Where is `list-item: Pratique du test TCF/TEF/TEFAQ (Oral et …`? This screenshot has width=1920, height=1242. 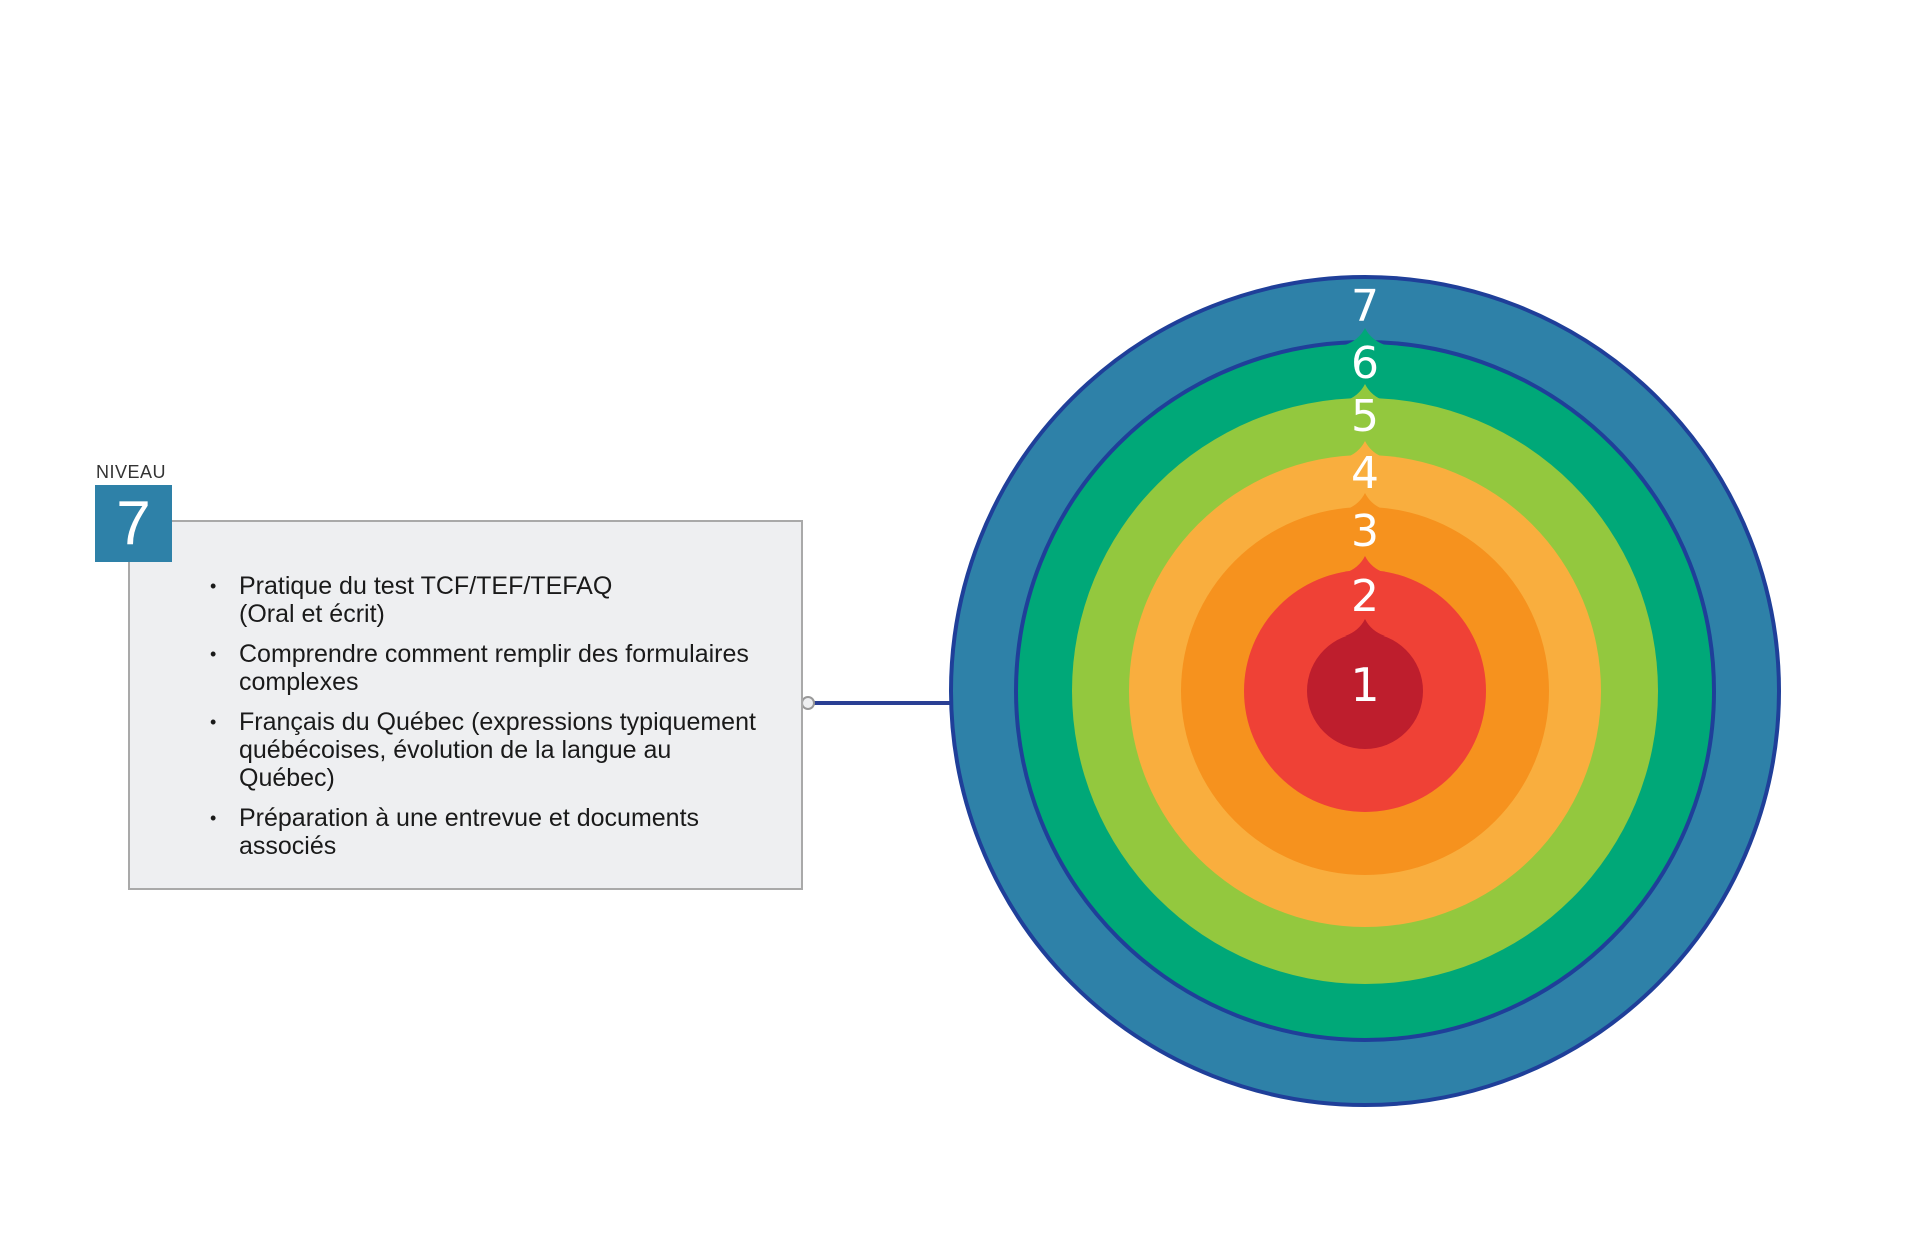 list-item: Pratique du test TCF/TEF/TEFAQ (Oral et … is located at coordinates (490, 600).